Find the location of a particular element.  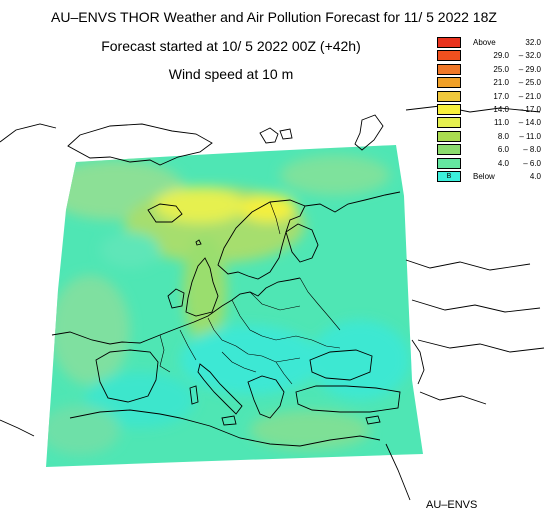

legend-row: 6.0 – 8.0 is located at coordinates (491, 149).